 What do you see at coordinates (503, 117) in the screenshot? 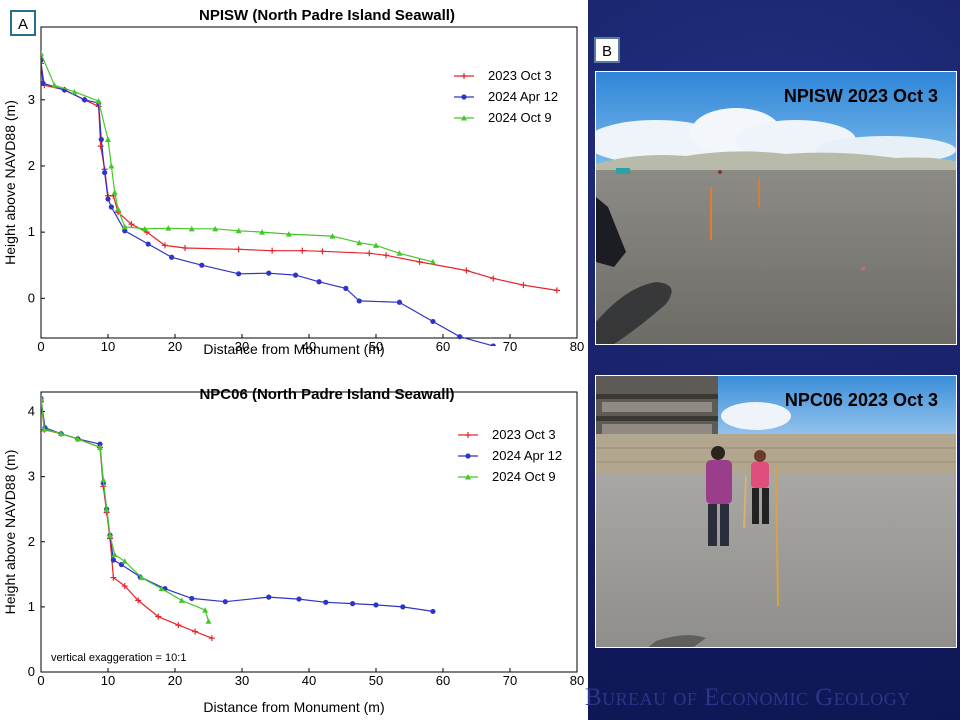
I see `legend-item: 2024 Oct 9` at bounding box center [503, 117].